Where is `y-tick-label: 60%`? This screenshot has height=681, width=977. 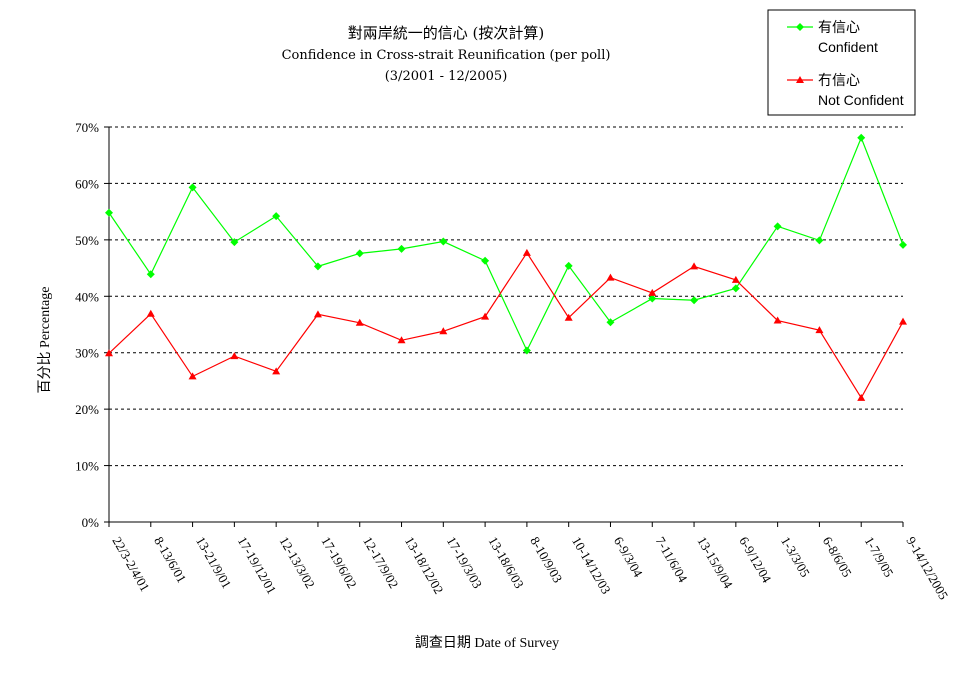 y-tick-label: 60% is located at coordinates (87, 183).